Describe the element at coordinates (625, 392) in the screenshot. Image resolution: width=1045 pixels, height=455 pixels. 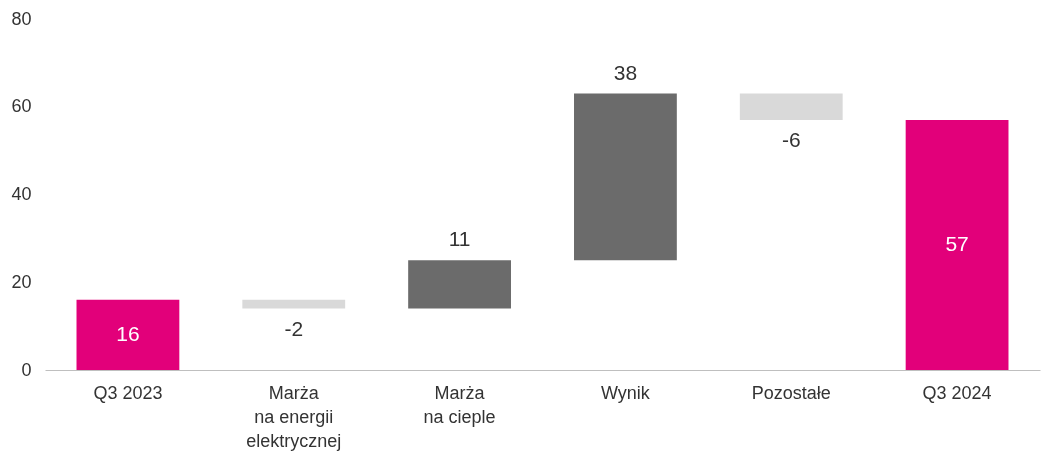
I see `x-tick-label: Wynik` at that location.